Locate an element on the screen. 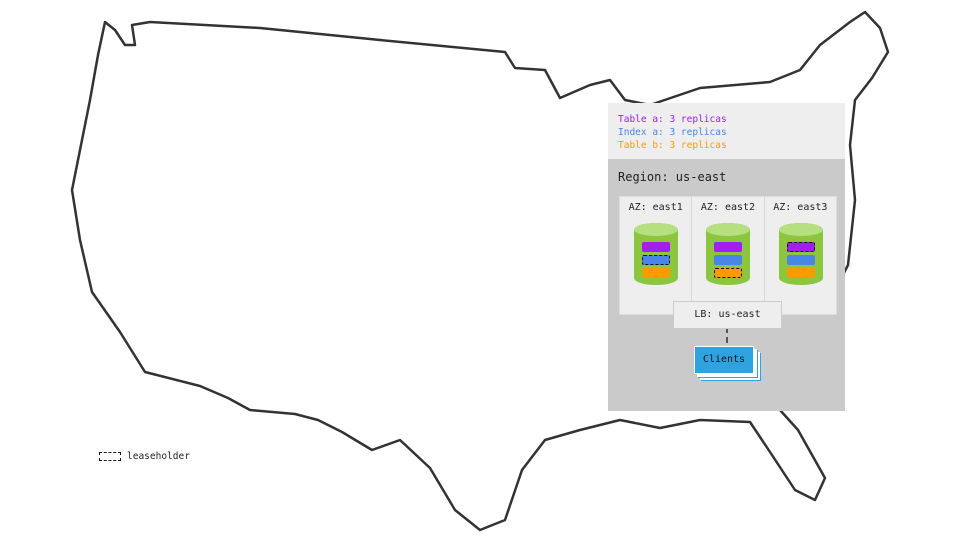 This screenshot has height=540, width=960. replica-index-a-leaseholder is located at coordinates (656, 260).